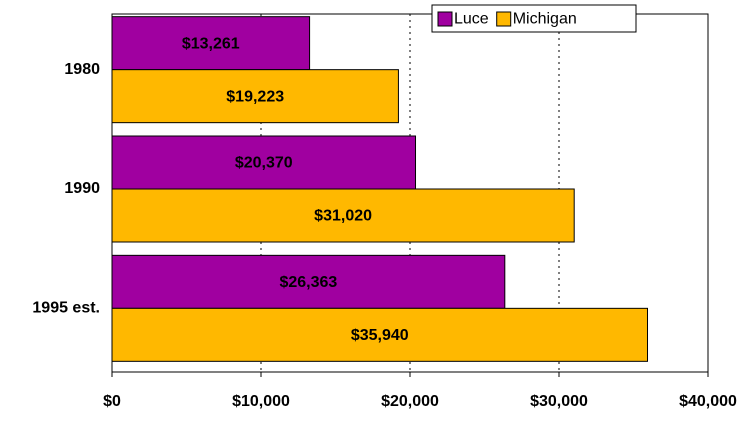 The height and width of the screenshot is (421, 749). What do you see at coordinates (545, 19) in the screenshot?
I see `legend-label: Michigan` at bounding box center [545, 19].